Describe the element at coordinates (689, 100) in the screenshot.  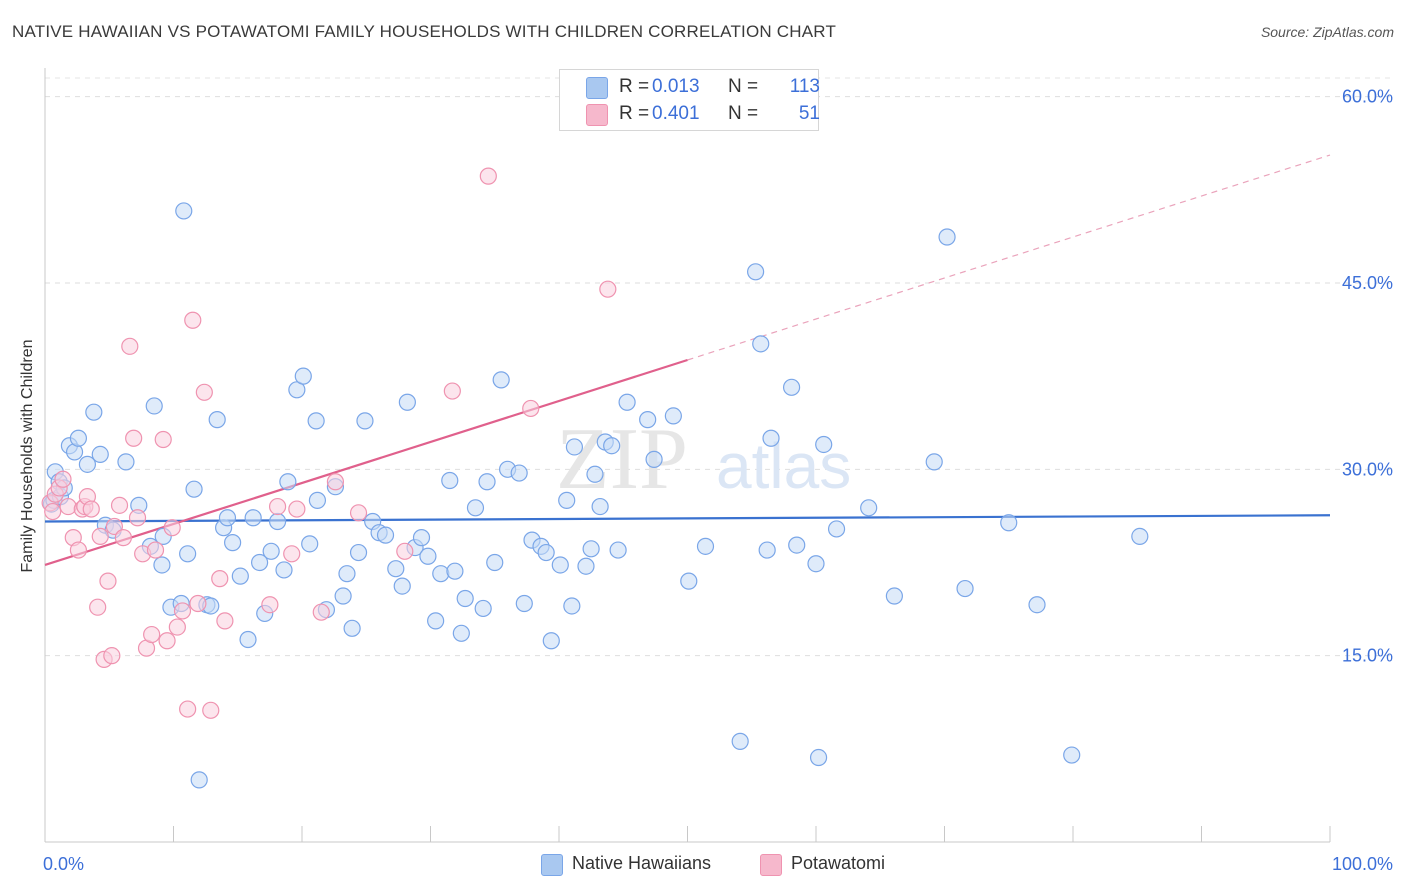
I see `stats-legend: R = 0.013 N = 113 R = 0.401 N = 51` at that location.